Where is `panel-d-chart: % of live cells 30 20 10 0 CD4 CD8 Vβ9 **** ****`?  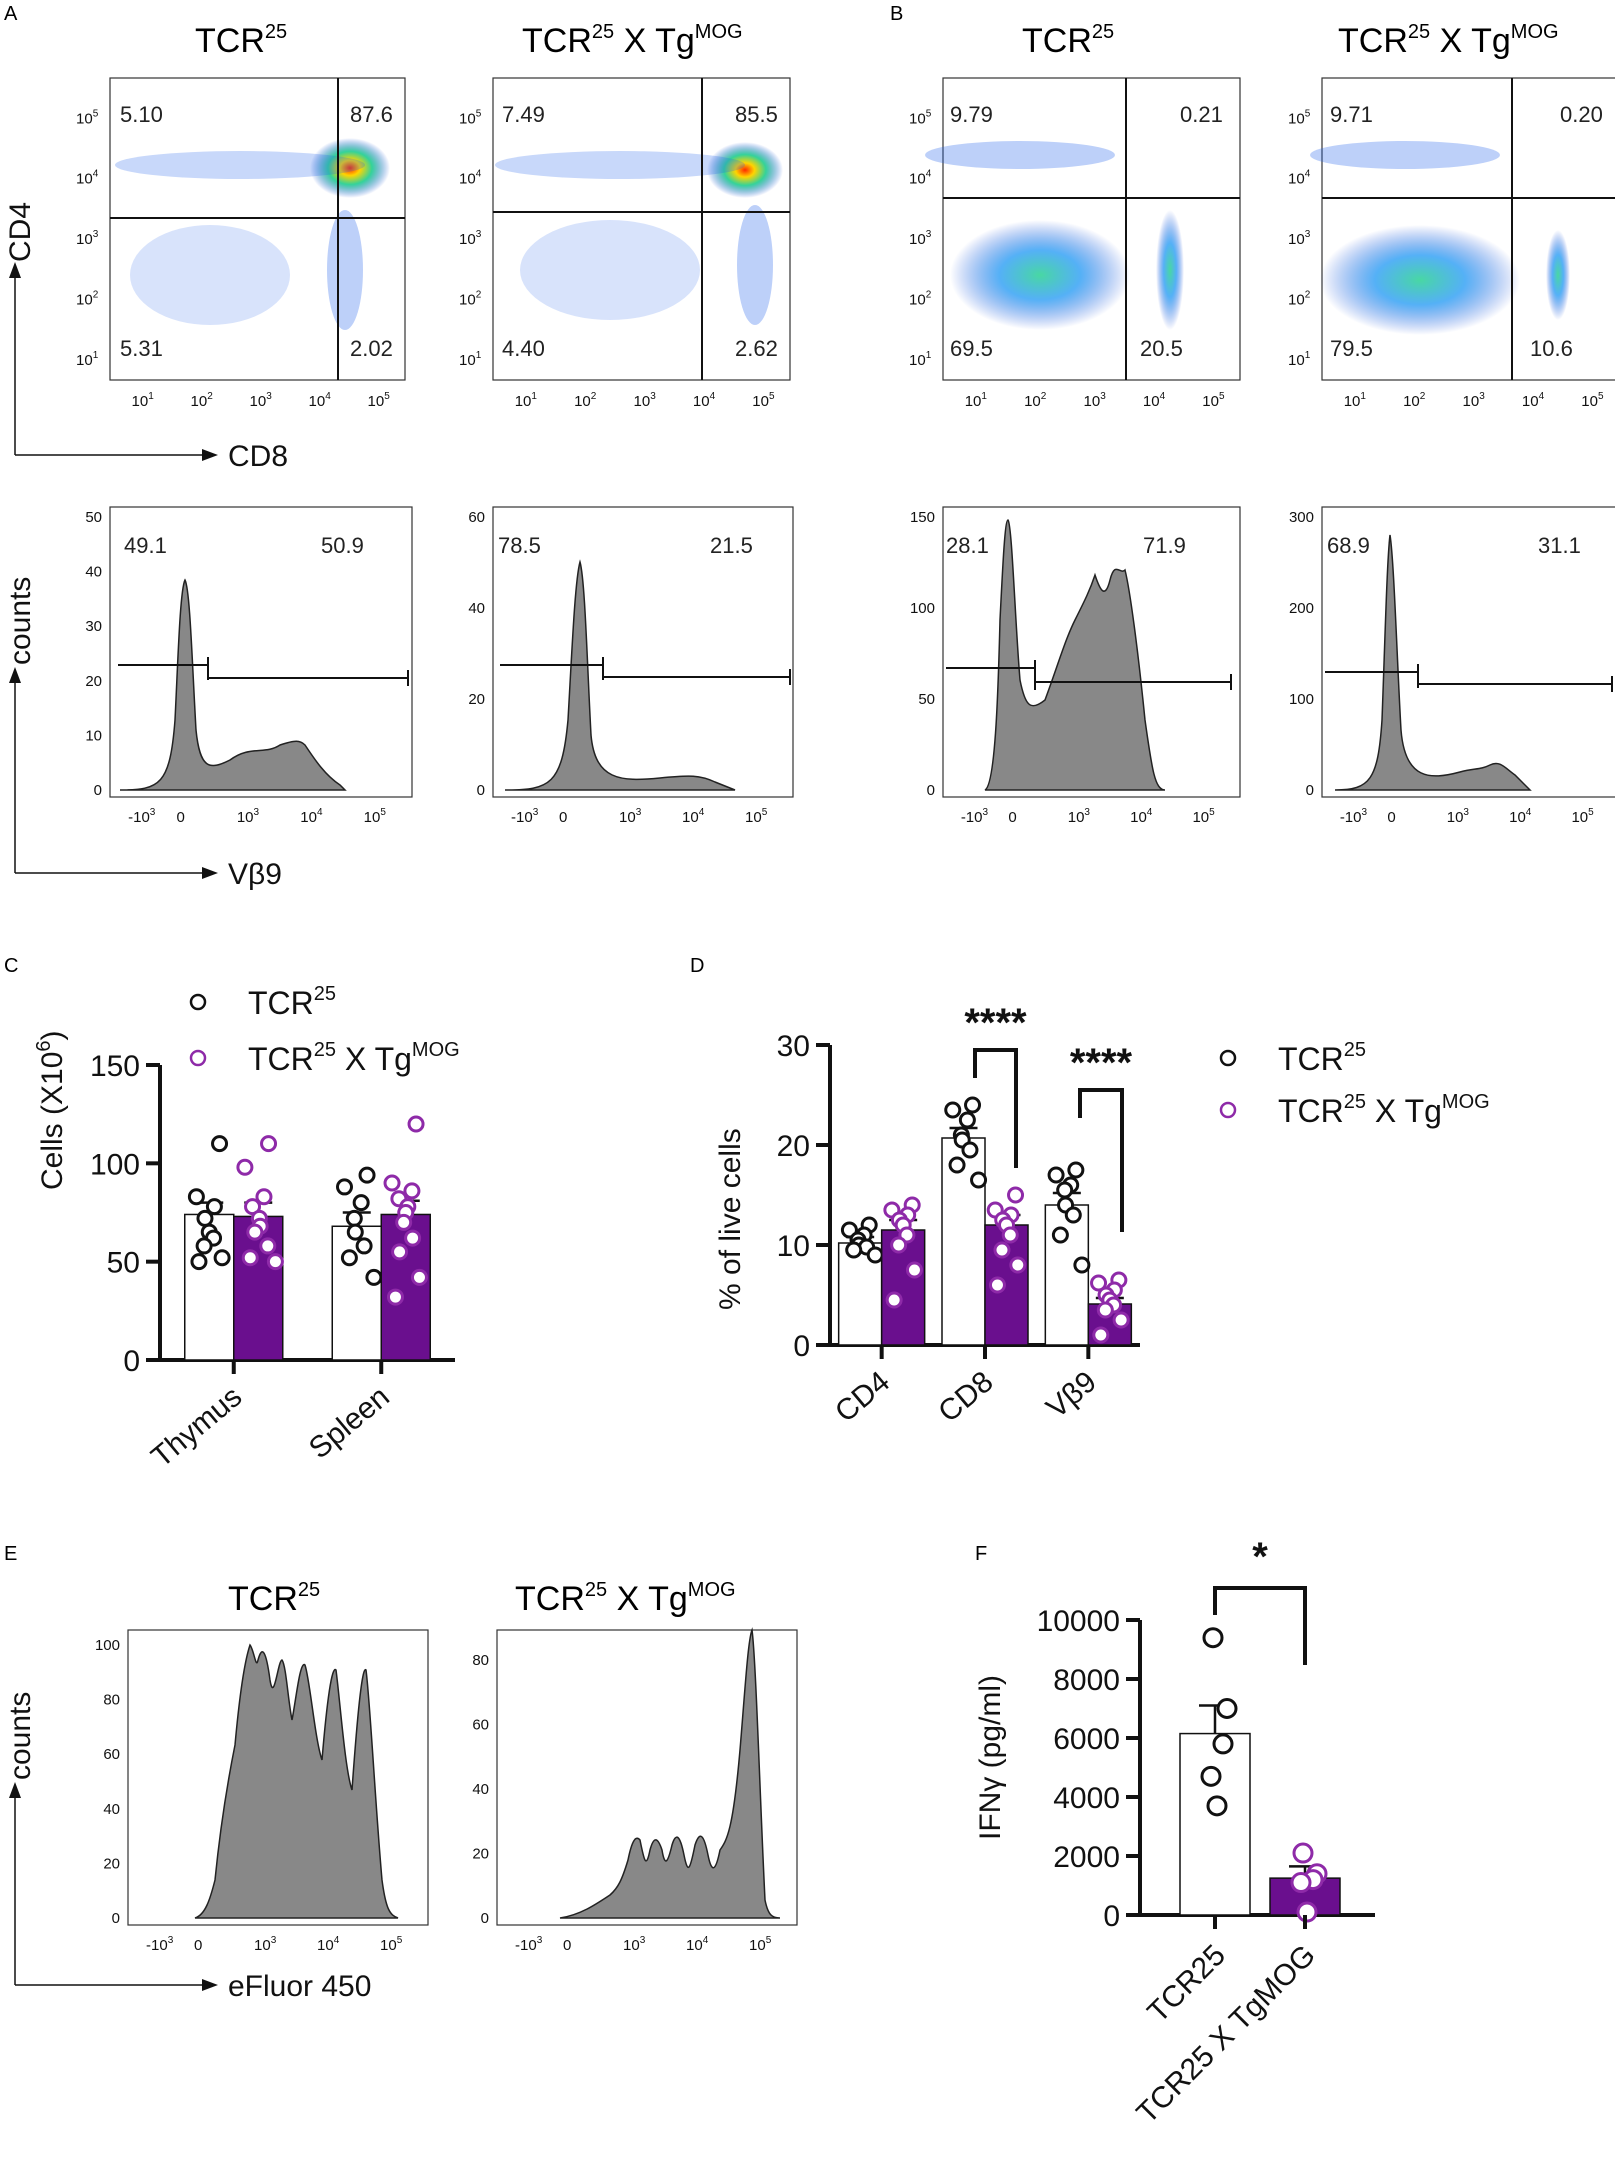
panel-d-chart: % of live cells 30 20 10 0 CD4 CD8 Vβ9 **** **** is located at coordinates (927, 1215).